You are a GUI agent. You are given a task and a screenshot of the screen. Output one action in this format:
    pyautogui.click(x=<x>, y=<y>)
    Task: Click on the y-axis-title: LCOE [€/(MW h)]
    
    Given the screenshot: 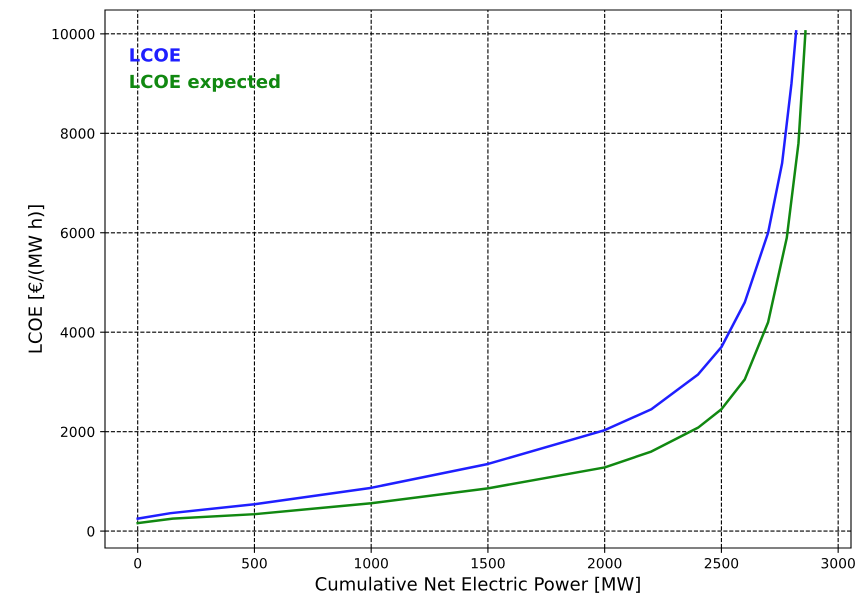 What is the action you would take?
    pyautogui.click(x=36, y=278)
    